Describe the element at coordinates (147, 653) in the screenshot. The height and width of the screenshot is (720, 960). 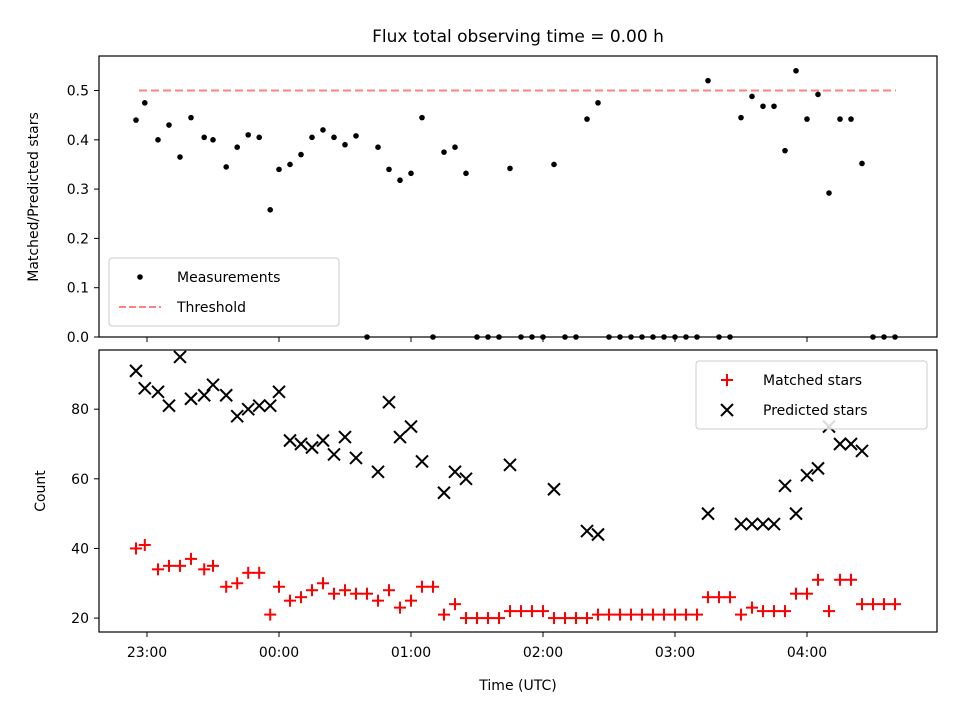
I see `x-tick-label: 23:00` at that location.